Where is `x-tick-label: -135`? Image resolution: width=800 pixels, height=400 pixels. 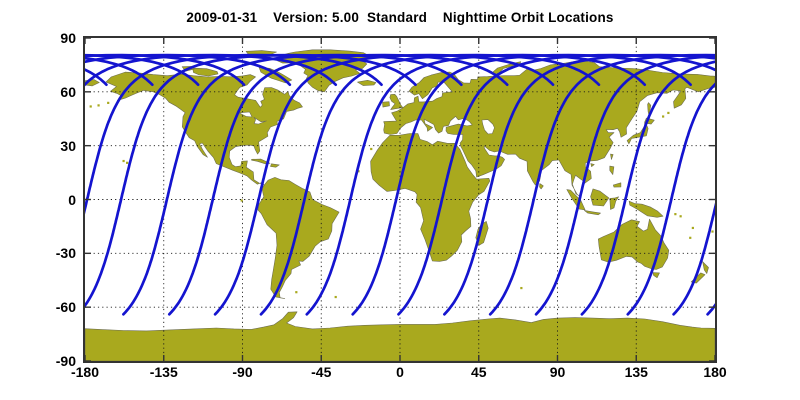
x-tick-label: -135 is located at coordinates (163, 372).